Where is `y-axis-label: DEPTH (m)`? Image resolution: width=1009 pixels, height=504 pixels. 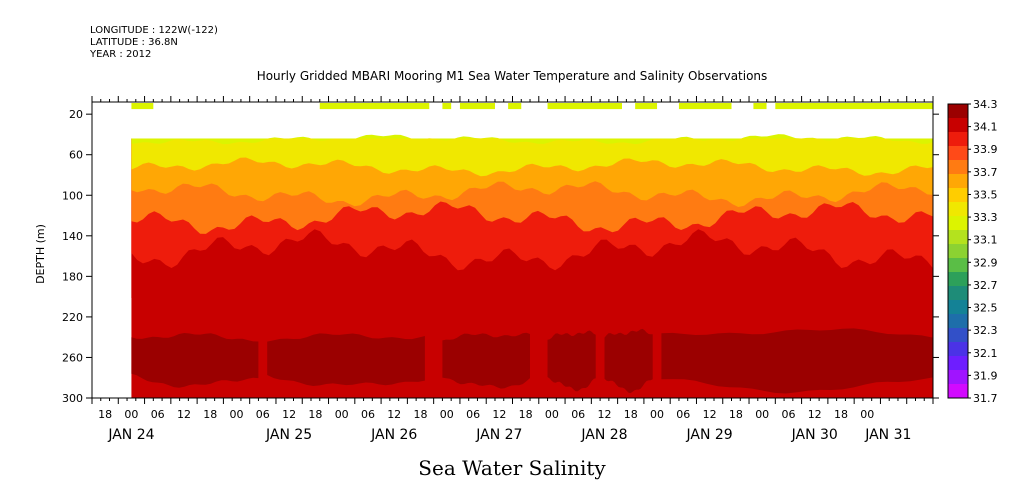
y-axis-label: DEPTH (m) is located at coordinates (40, 254).